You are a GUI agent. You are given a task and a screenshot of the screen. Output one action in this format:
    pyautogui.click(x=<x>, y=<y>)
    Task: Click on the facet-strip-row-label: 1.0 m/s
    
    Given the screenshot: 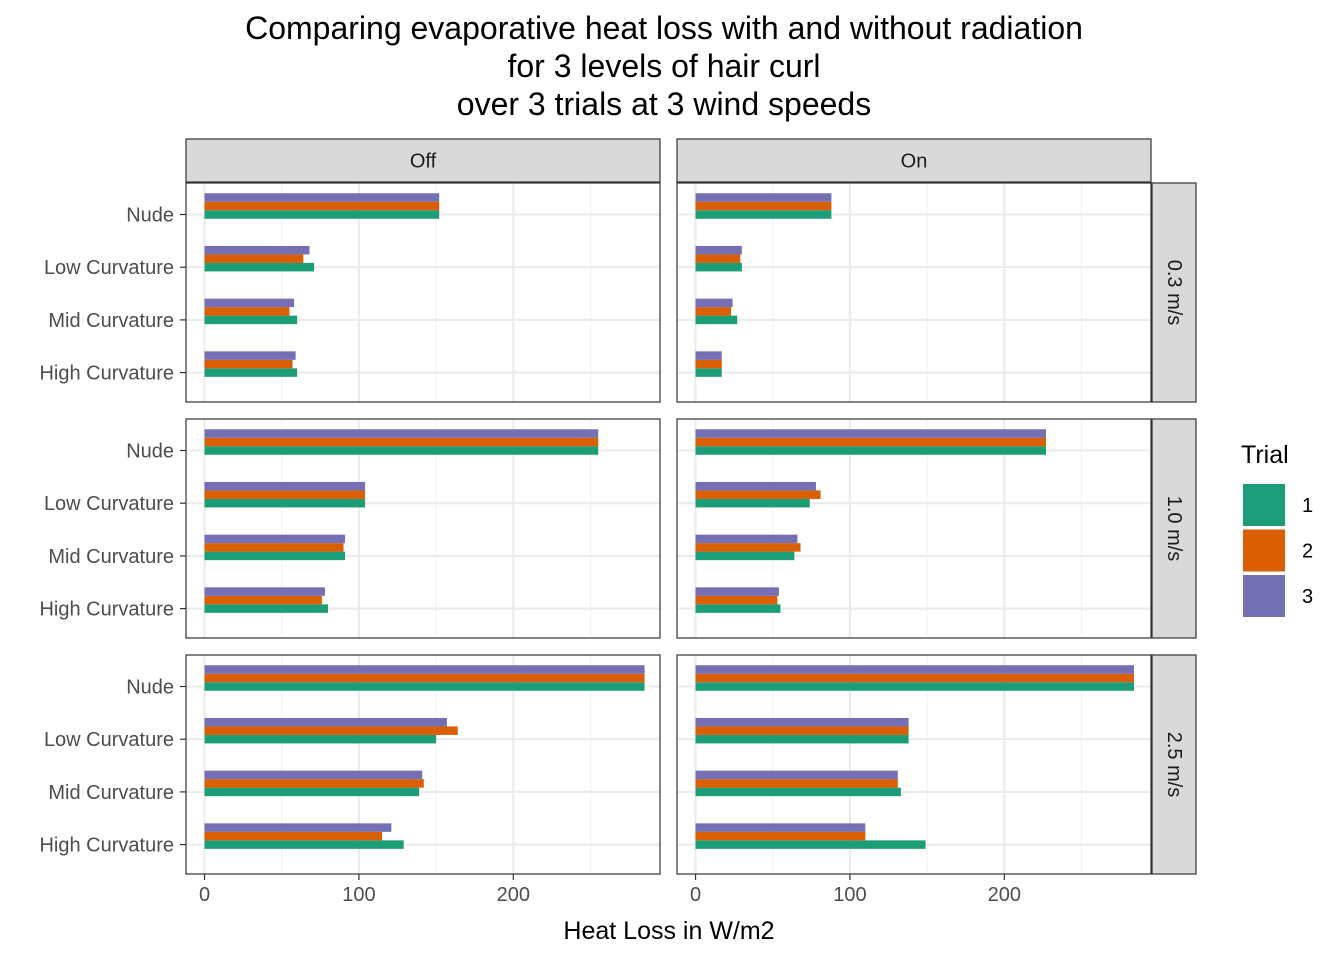 What is the action you would take?
    pyautogui.click(x=1174, y=529)
    